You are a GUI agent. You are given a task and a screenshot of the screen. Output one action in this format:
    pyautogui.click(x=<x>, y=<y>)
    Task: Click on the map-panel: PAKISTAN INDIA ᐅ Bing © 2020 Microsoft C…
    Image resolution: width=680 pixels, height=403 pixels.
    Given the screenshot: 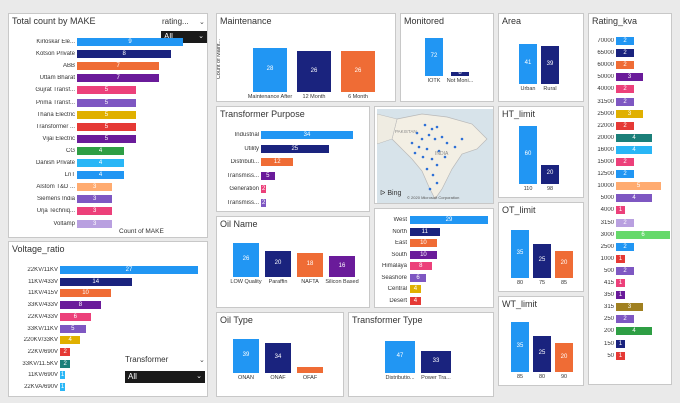 What is the action you would take?
    pyautogui.click(x=434, y=155)
    